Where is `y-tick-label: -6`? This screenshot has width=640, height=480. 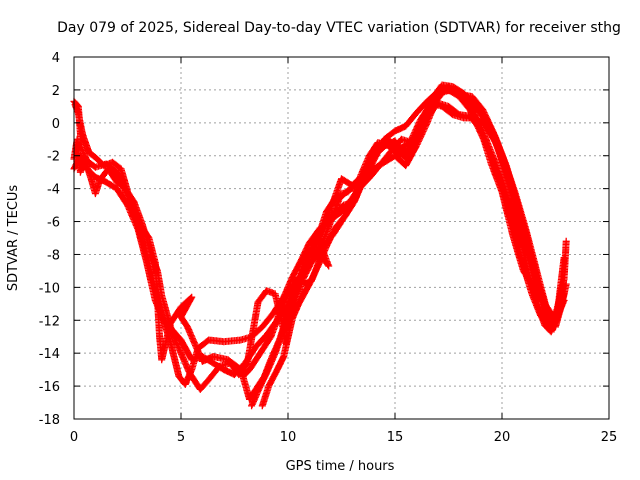 y-tick-label: -6 is located at coordinates (53, 223).